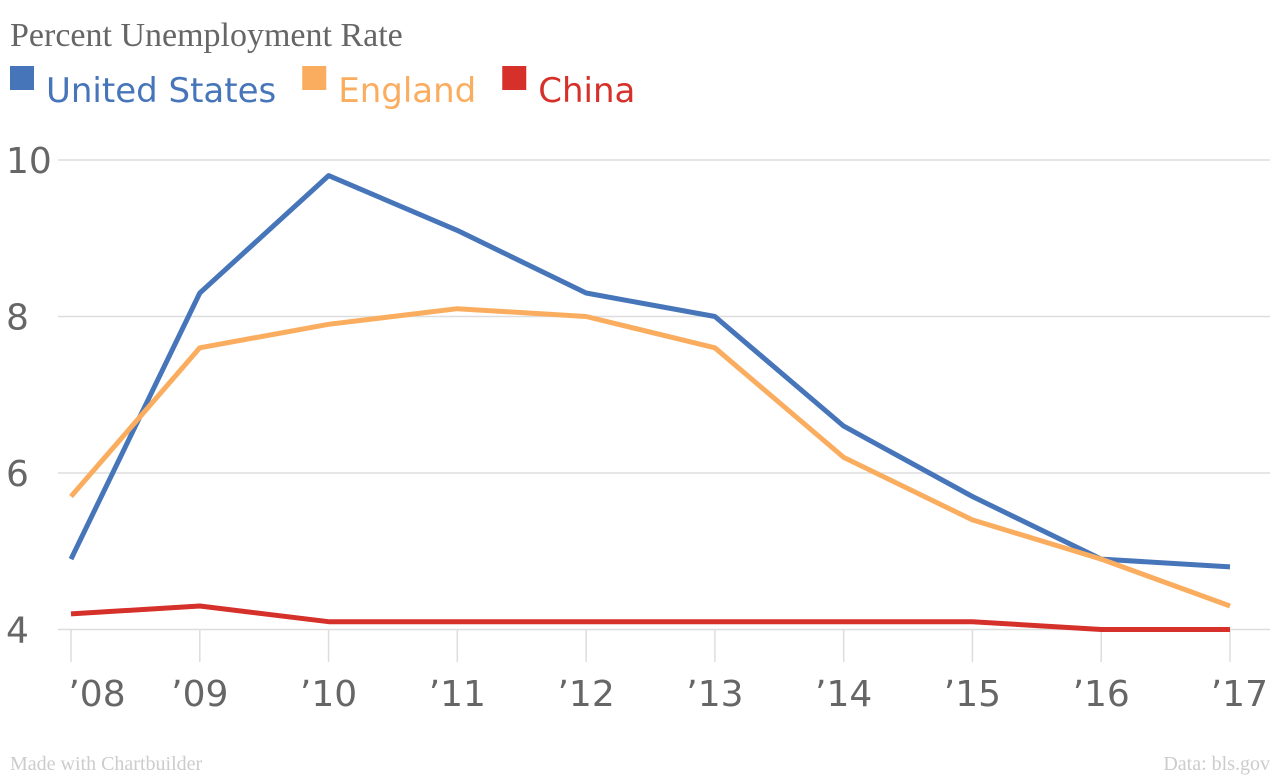 This screenshot has width=1280, height=776. Describe the element at coordinates (96, 694) in the screenshot. I see `x-tick-label-0: ’08` at that location.